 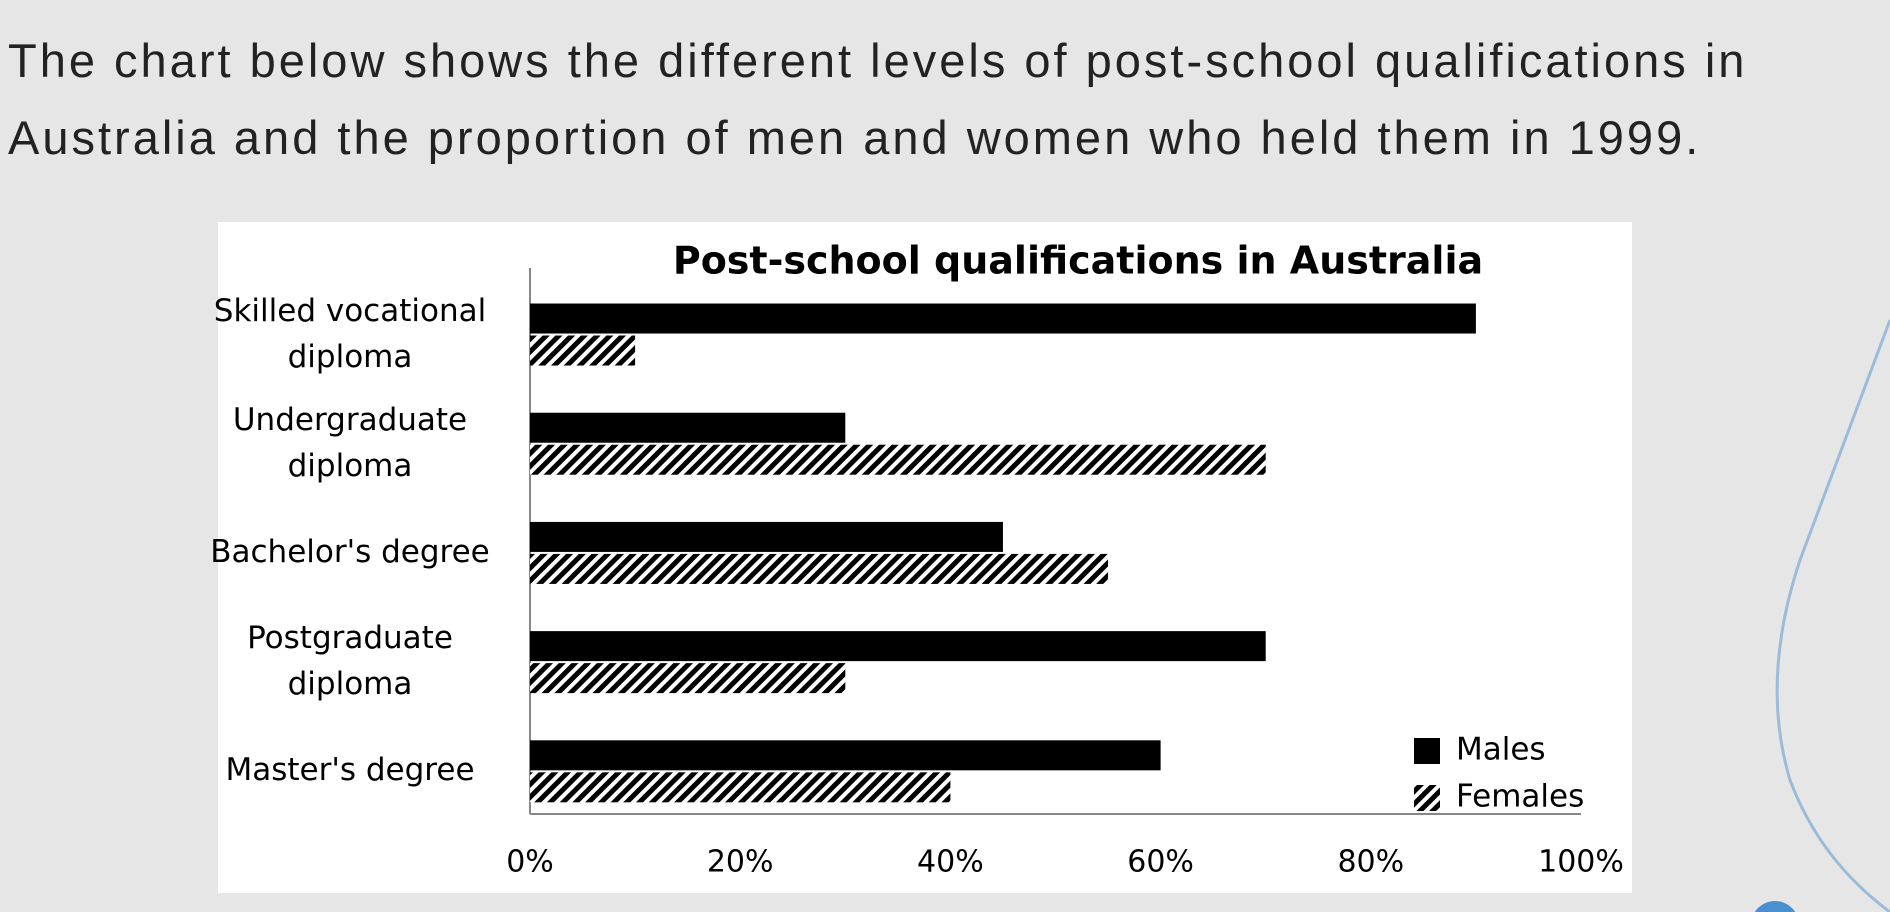 I want to click on y-tick-label: Bachelor's degree, so click(x=350, y=551).